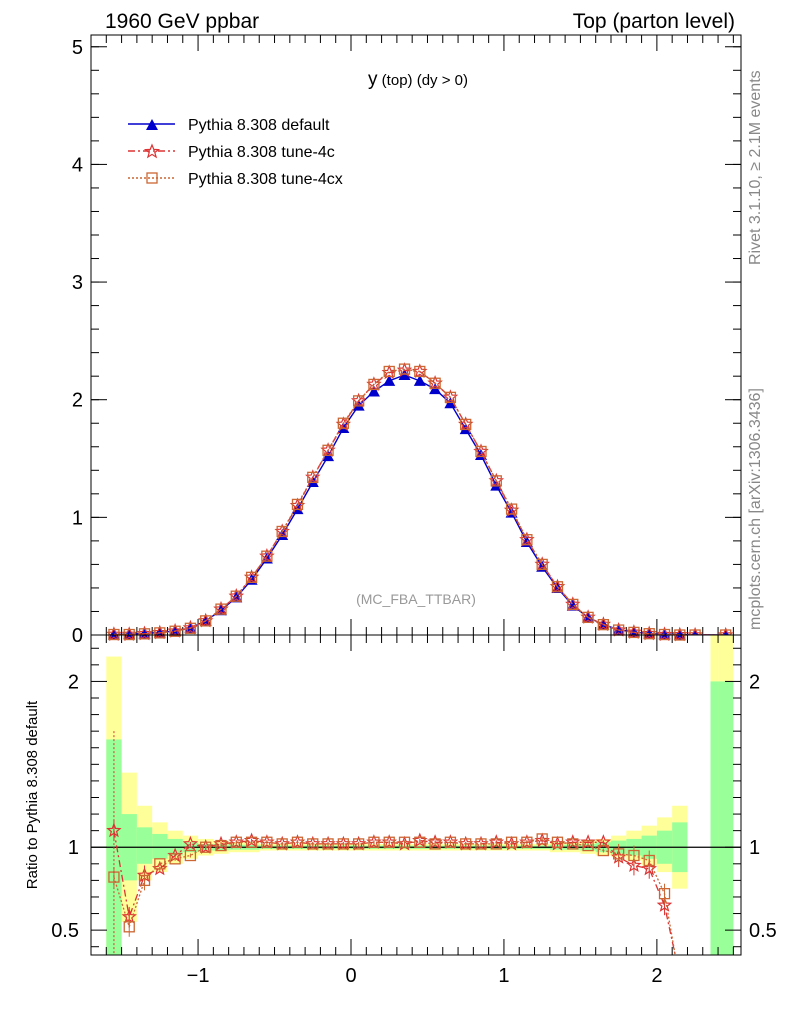  What do you see at coordinates (755, 167) in the screenshot?
I see `rivet-label: Rivet 3.1.10, ≥ 2.1M events` at bounding box center [755, 167].